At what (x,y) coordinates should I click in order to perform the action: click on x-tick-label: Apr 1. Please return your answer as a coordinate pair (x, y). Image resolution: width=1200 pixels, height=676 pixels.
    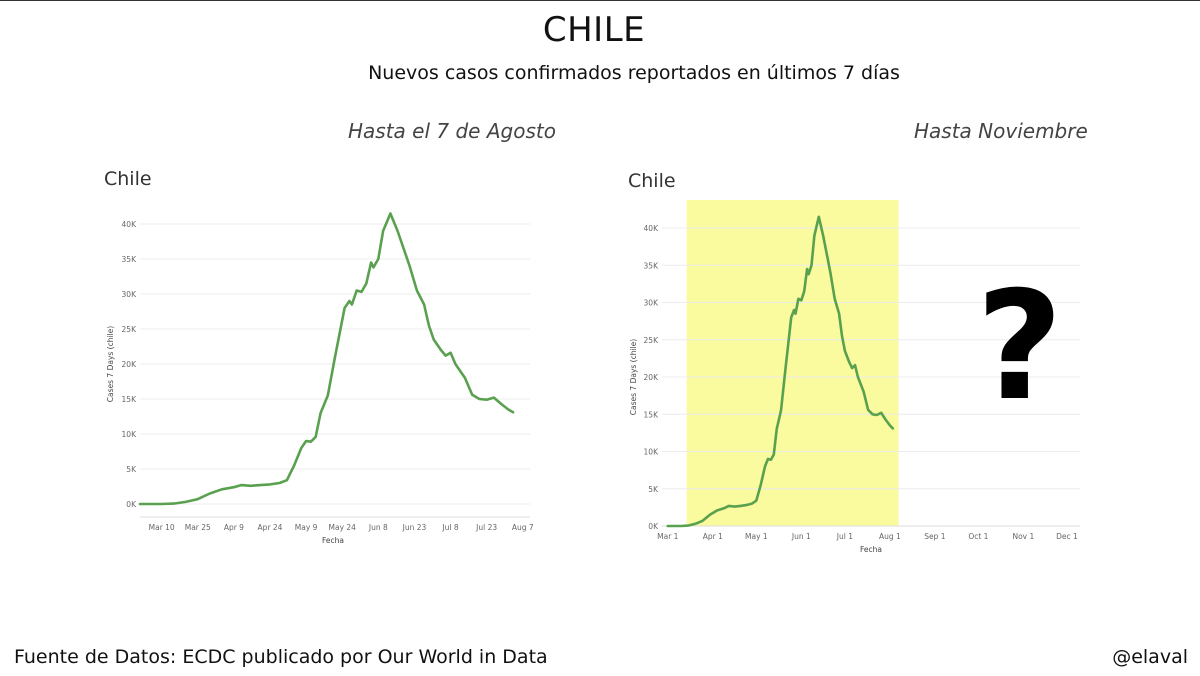
    Looking at the image, I should click on (713, 536).